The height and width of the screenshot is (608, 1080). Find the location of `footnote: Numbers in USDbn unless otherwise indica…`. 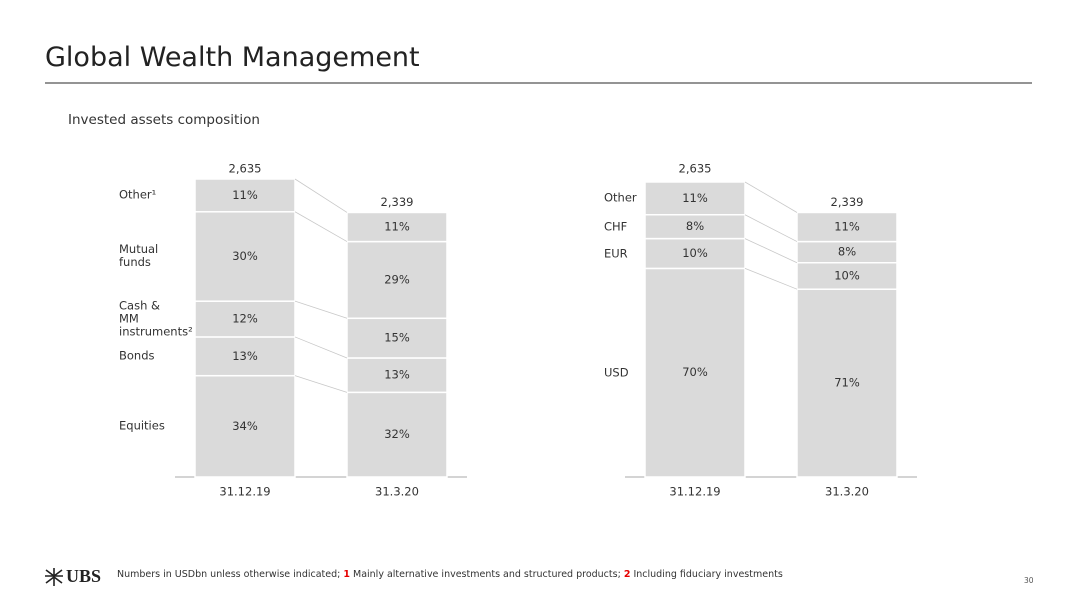

footnote: Numbers in USDbn unless otherwise indica… is located at coordinates (450, 574).